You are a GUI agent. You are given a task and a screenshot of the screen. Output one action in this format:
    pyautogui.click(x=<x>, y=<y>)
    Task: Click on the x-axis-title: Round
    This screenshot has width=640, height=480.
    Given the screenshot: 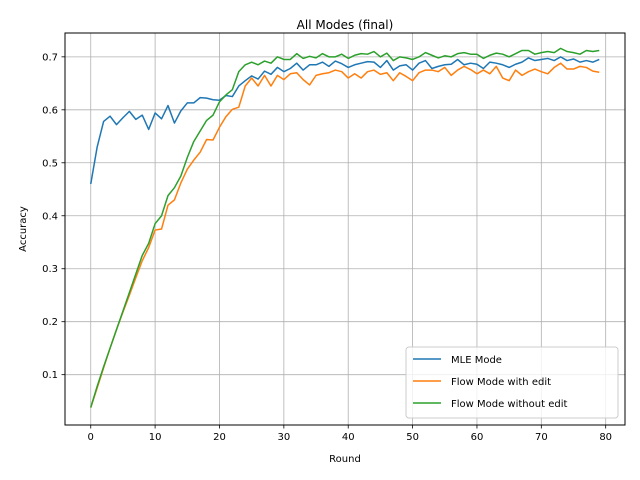 What is the action you would take?
    pyautogui.click(x=345, y=459)
    